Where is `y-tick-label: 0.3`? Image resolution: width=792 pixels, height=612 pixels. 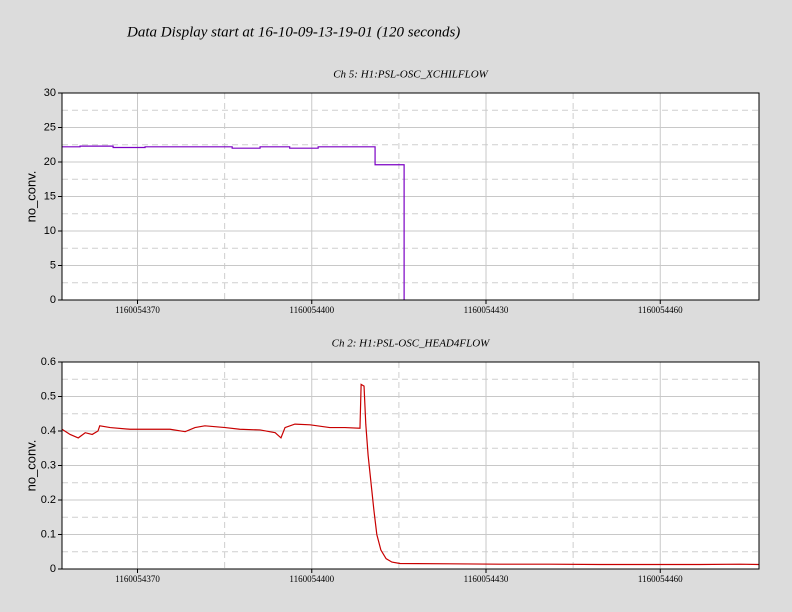 y-tick-label: 0.3 is located at coordinates (48, 465).